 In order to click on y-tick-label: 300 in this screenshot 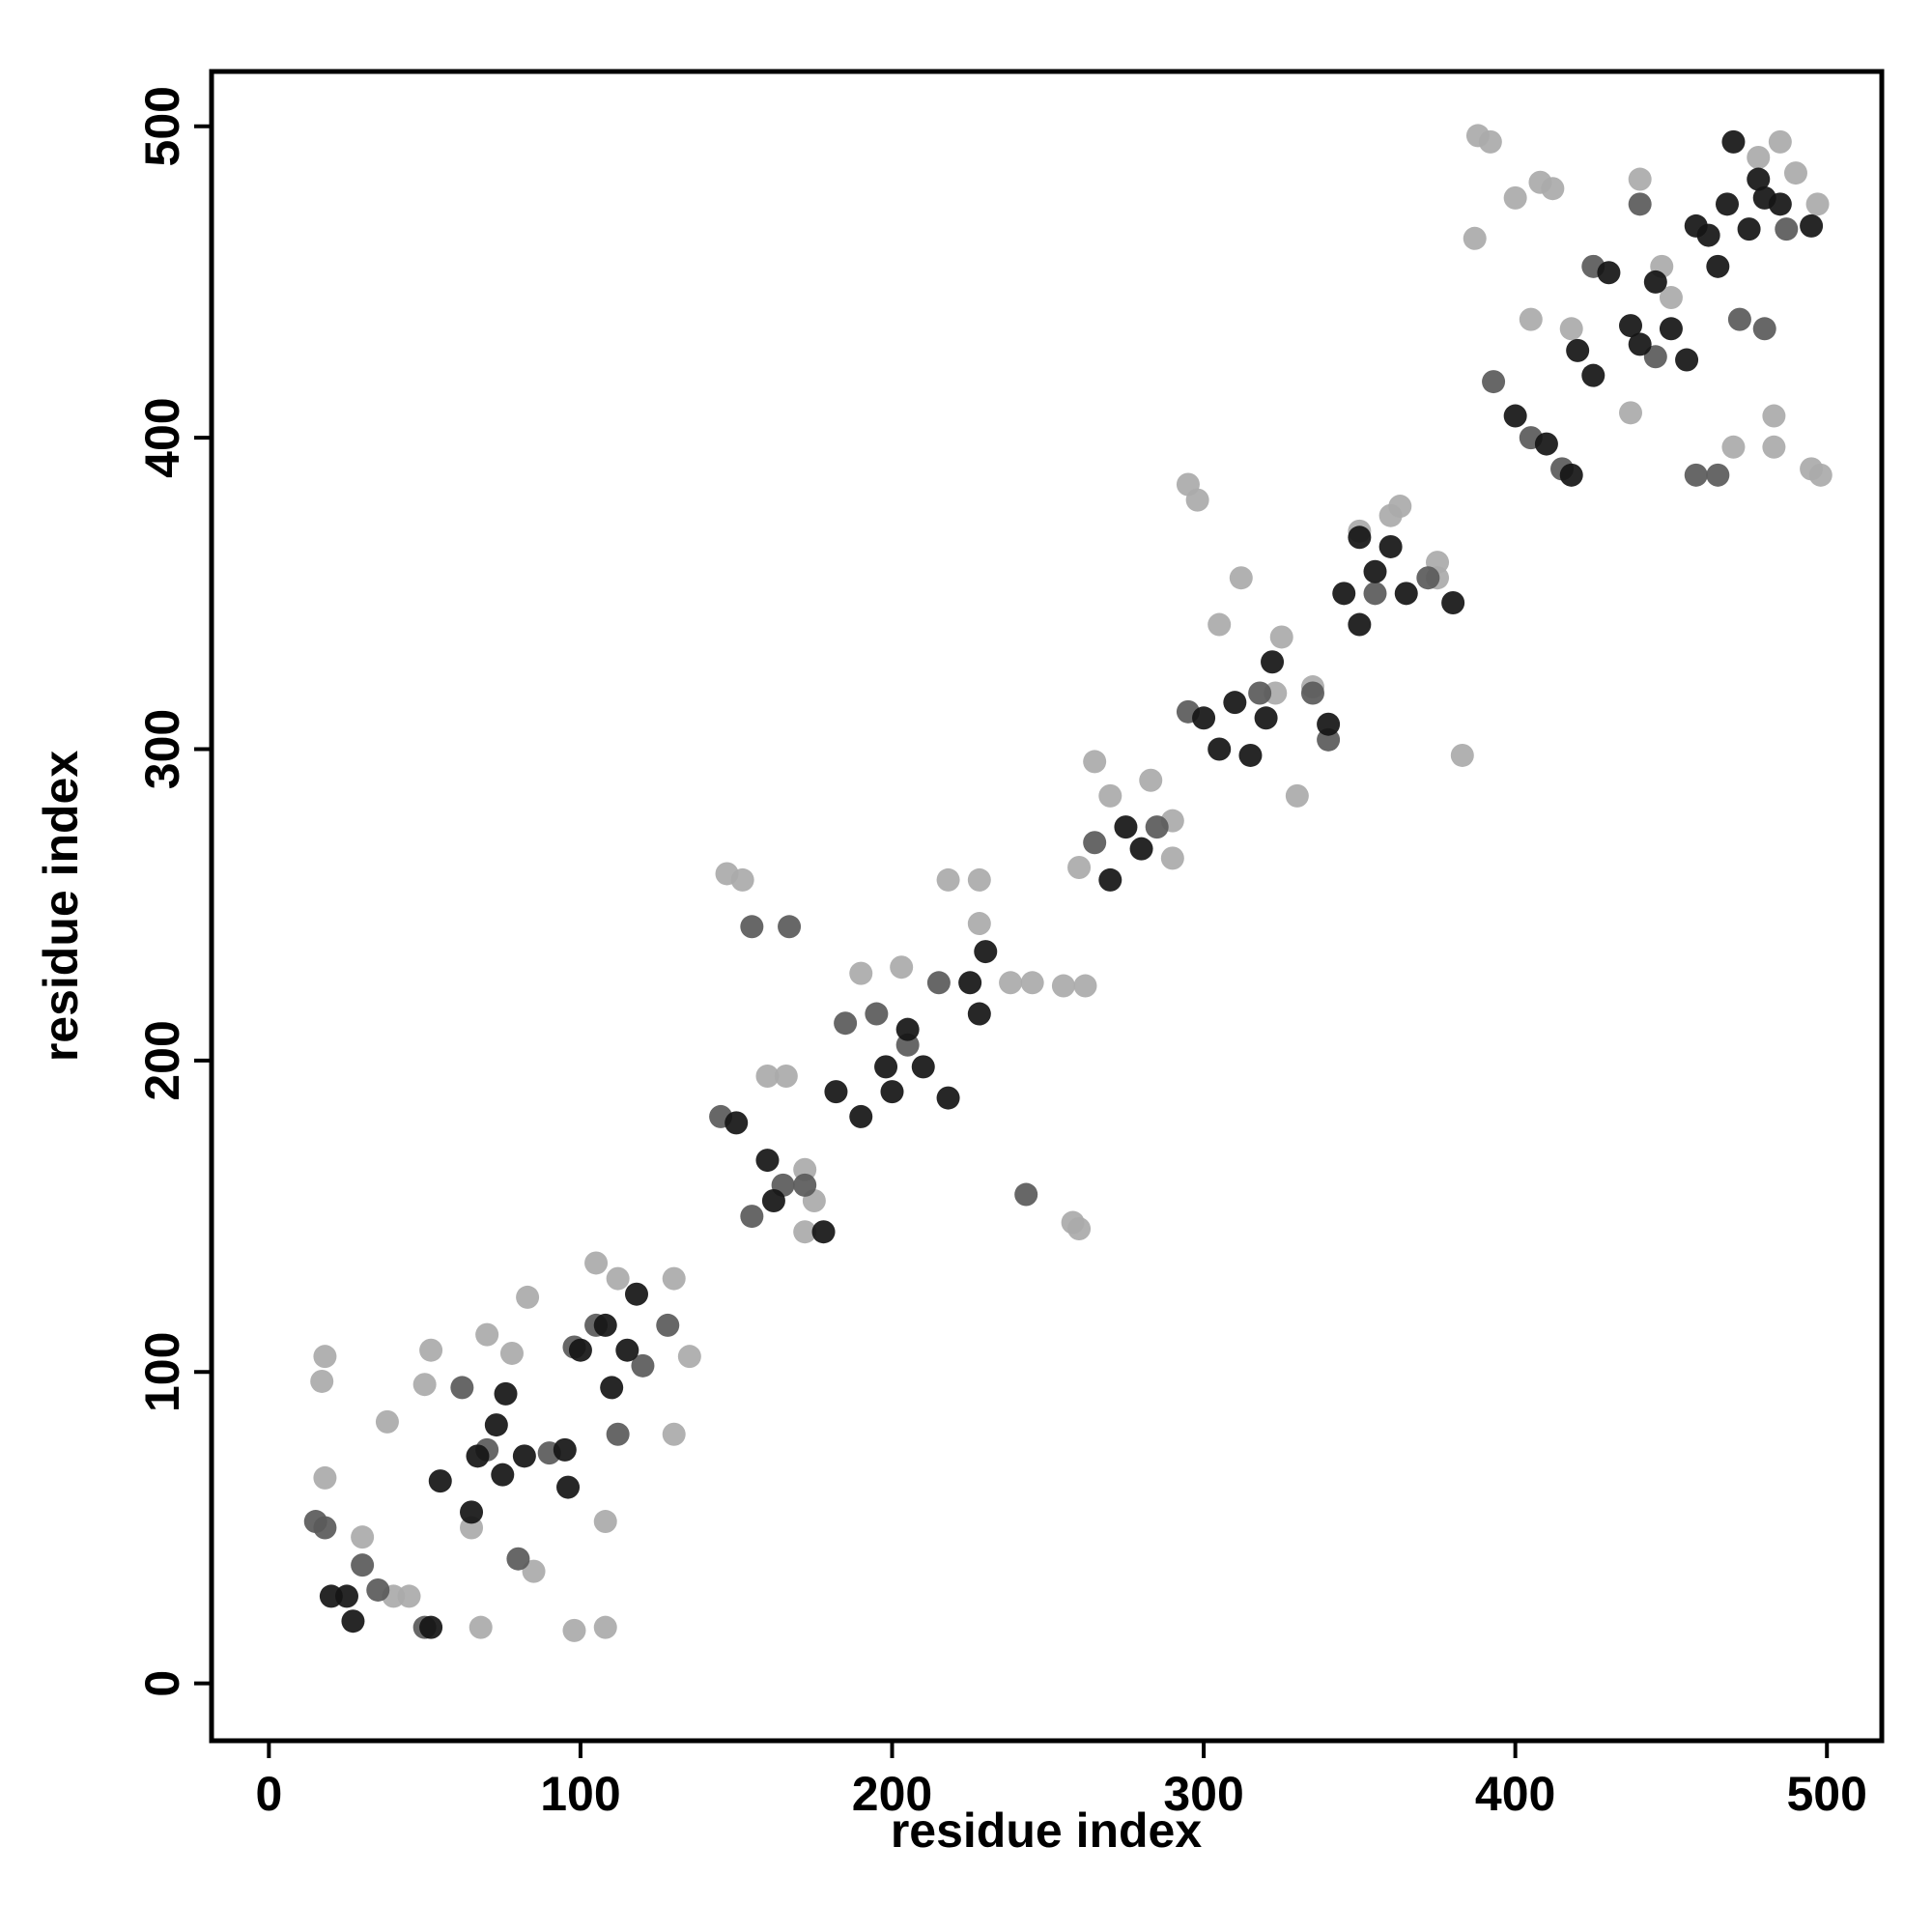, I will do `click(162, 749)`.